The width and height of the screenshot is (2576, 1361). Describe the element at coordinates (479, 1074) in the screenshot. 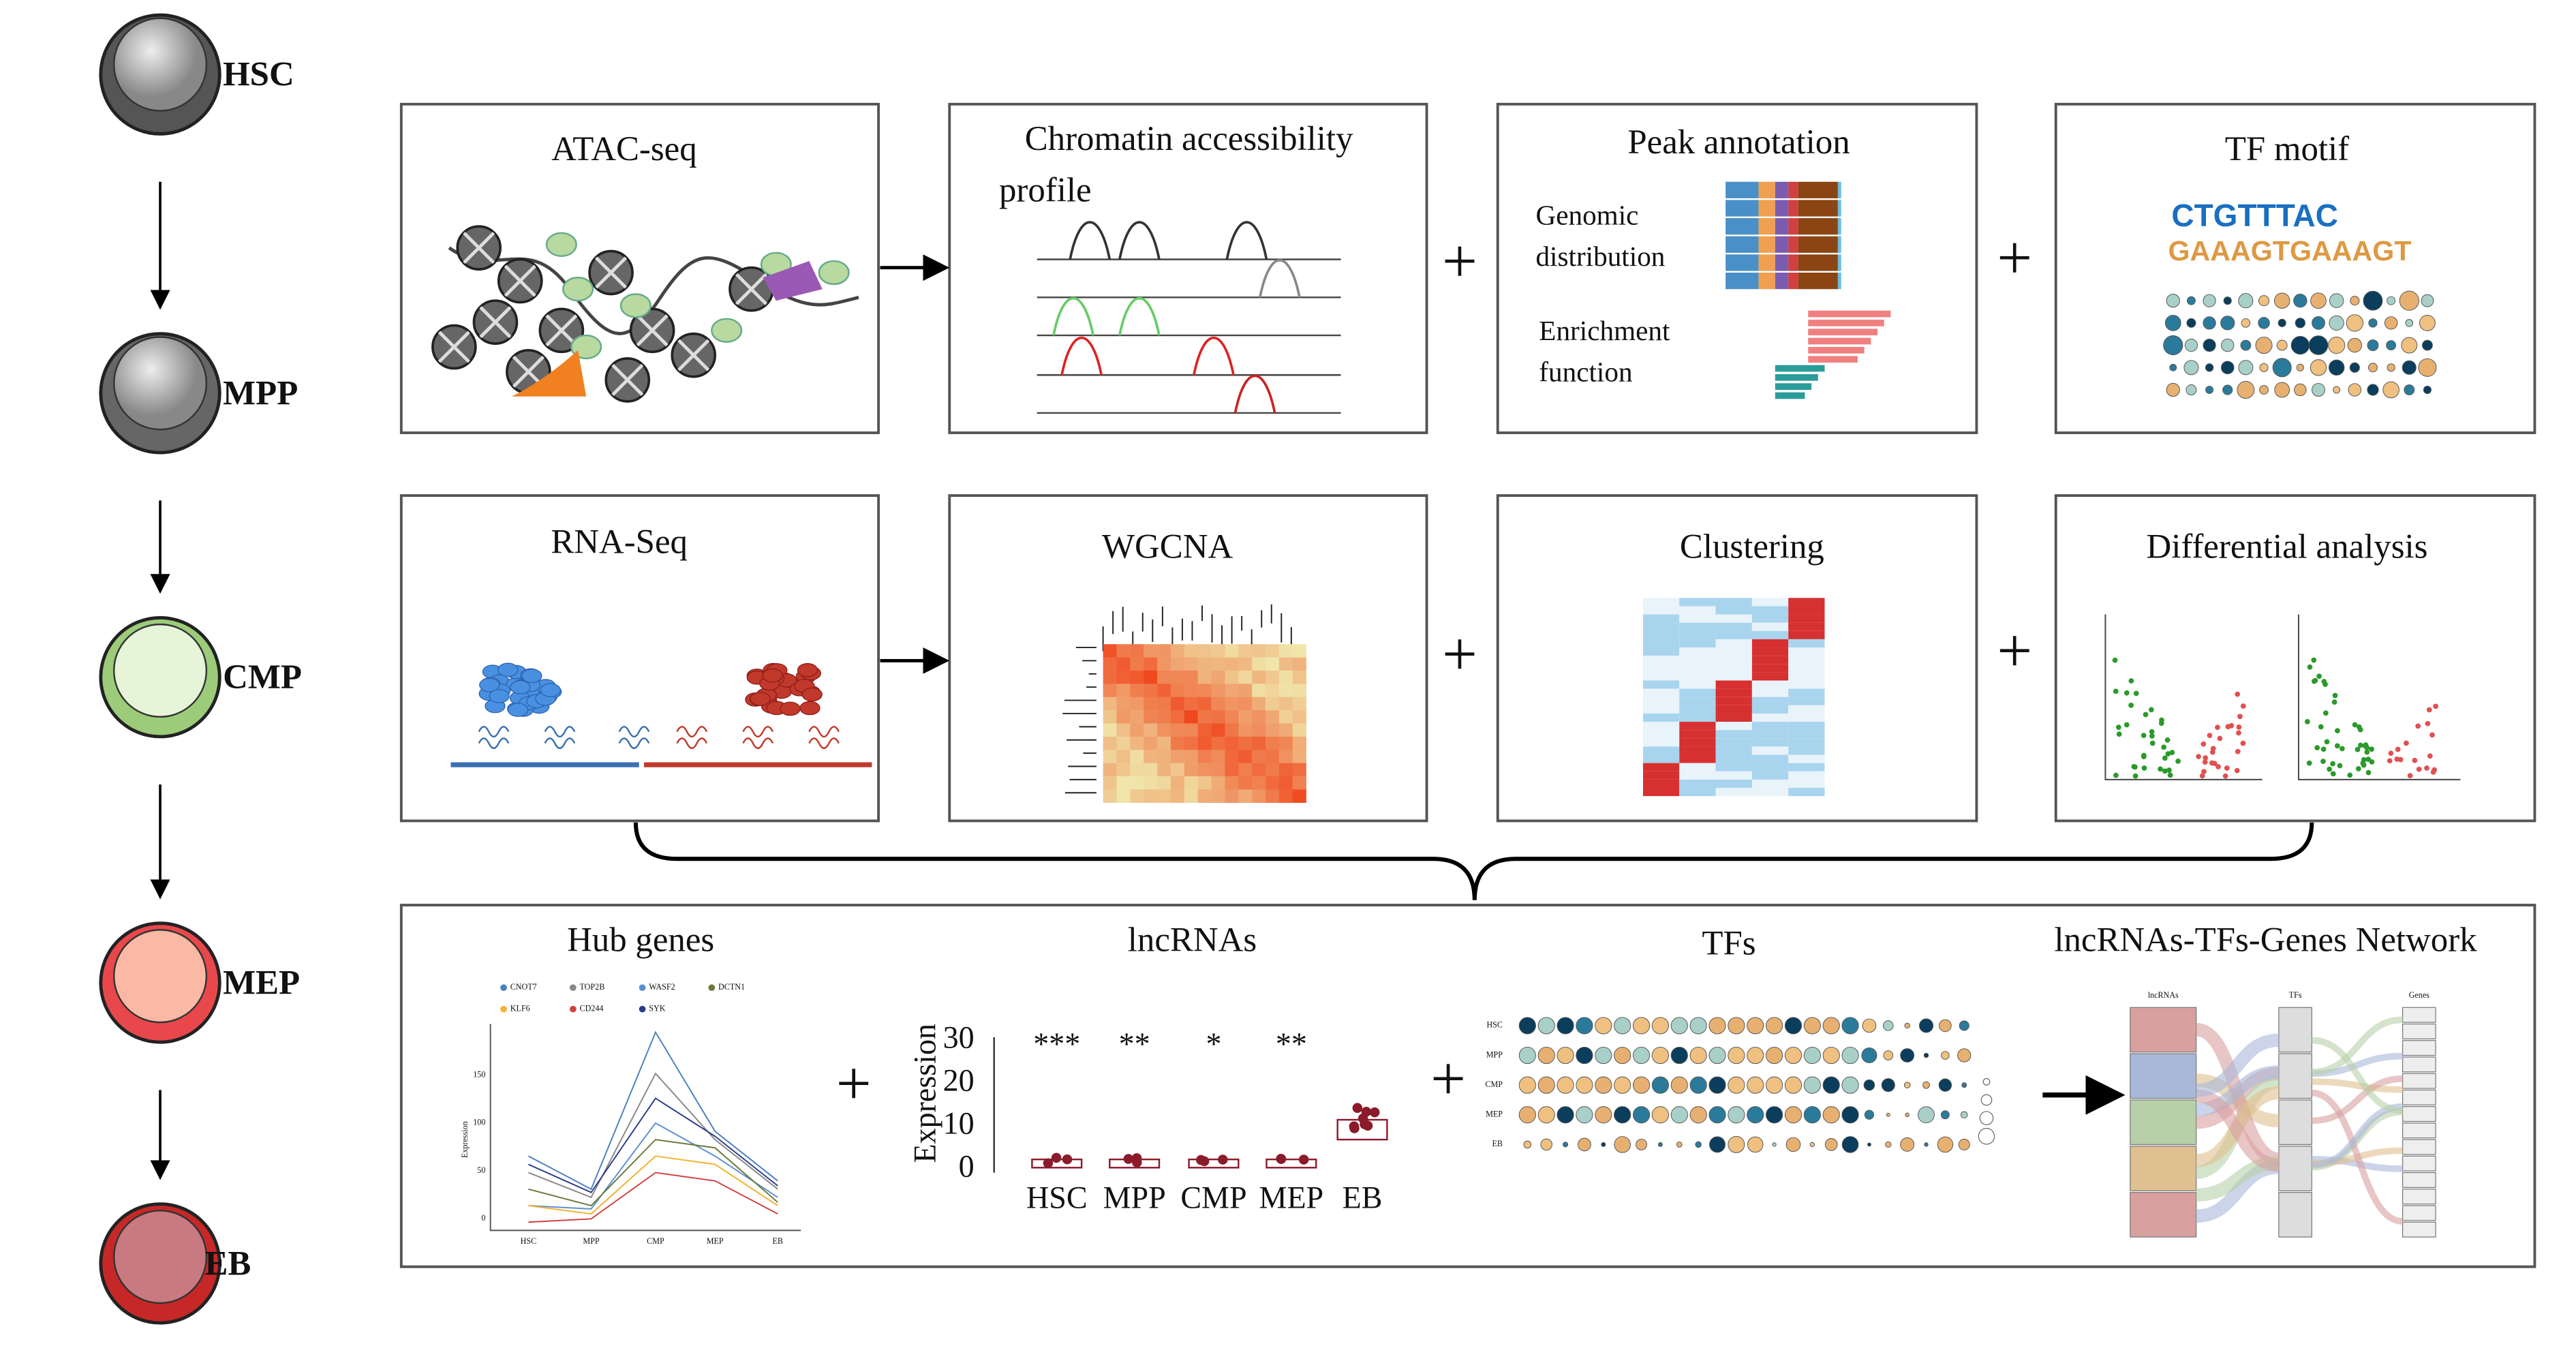

I see `y-tick-label: 150` at that location.